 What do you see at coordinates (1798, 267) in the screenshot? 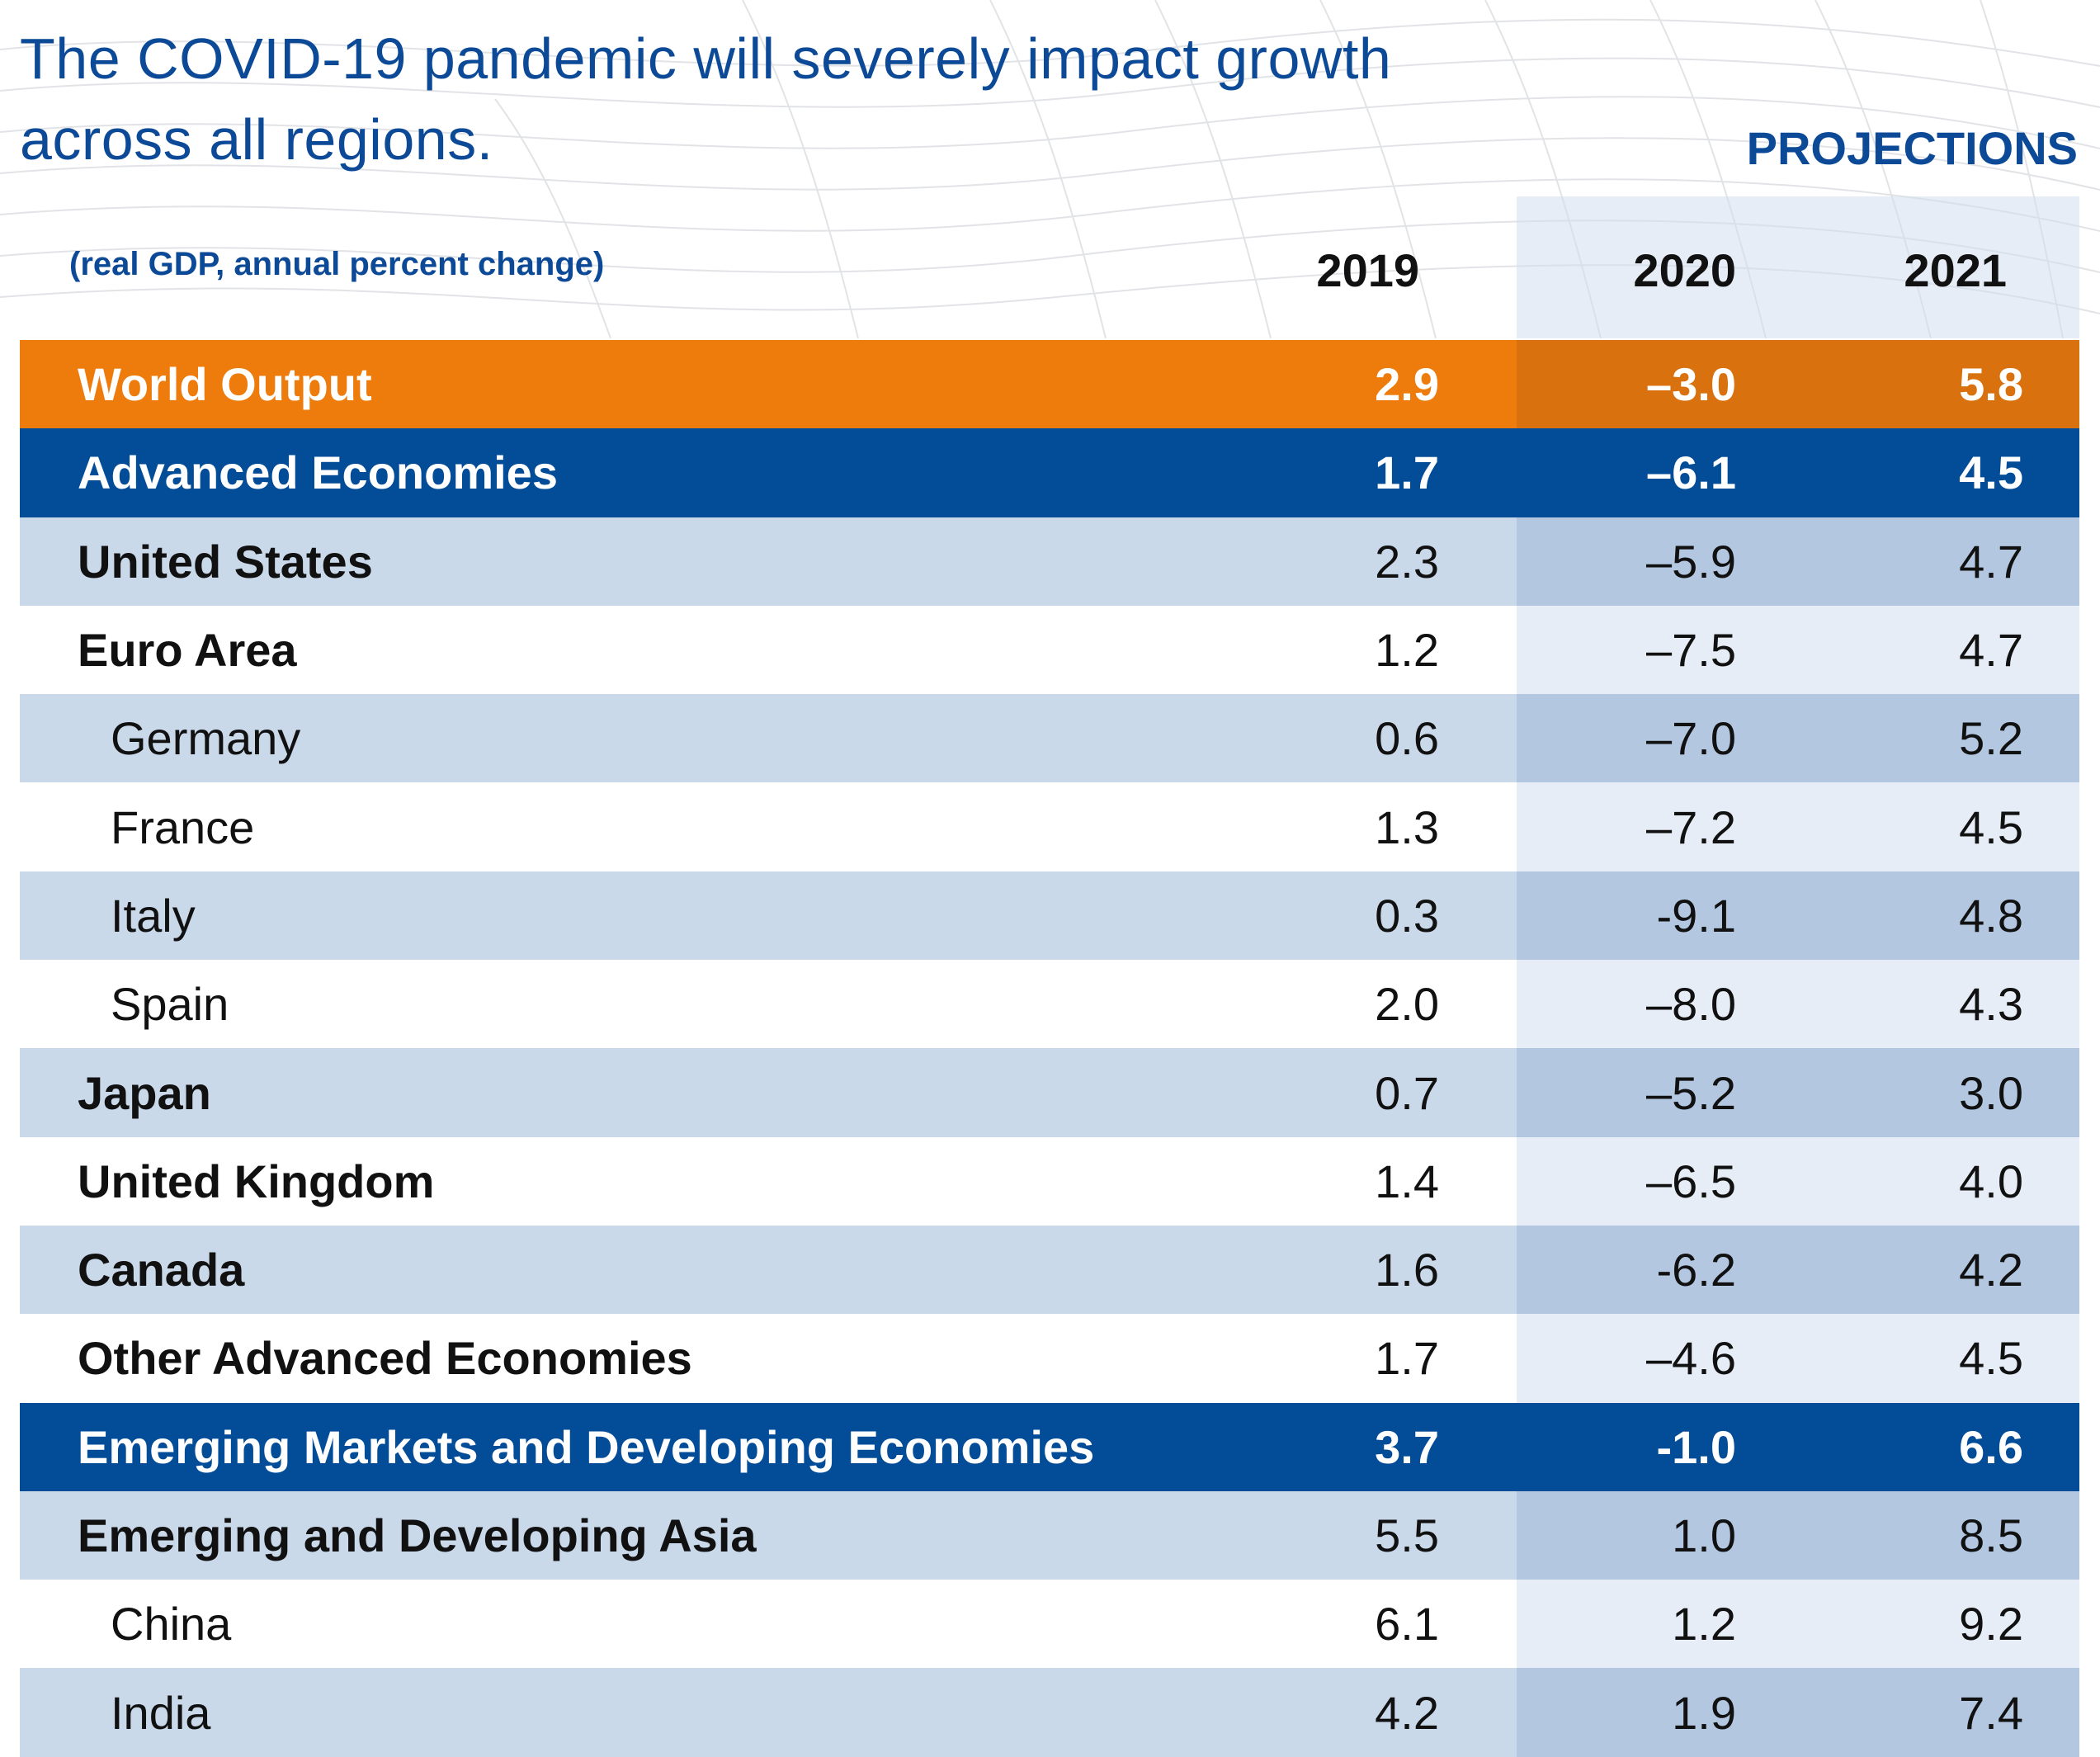
I see `projections-header-band` at bounding box center [1798, 267].